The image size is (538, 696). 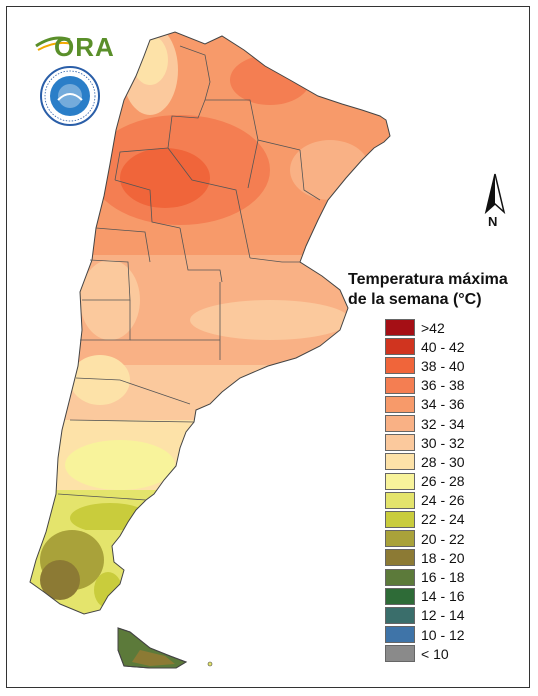 What do you see at coordinates (443, 634) in the screenshot?
I see `legend-label: 10 - 12` at bounding box center [443, 634].